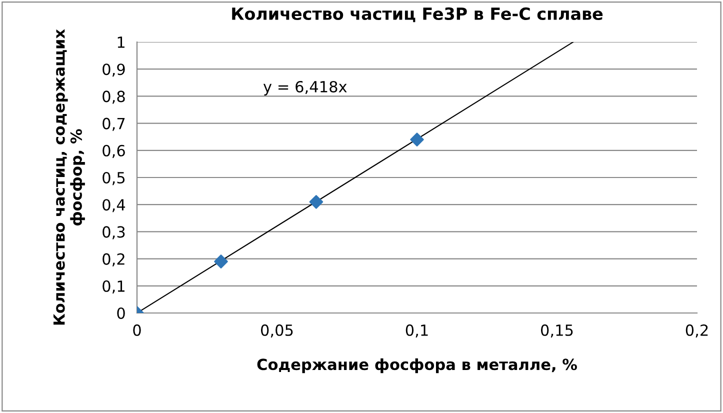  I want to click on y-tick-label: 1, so click(121, 42).